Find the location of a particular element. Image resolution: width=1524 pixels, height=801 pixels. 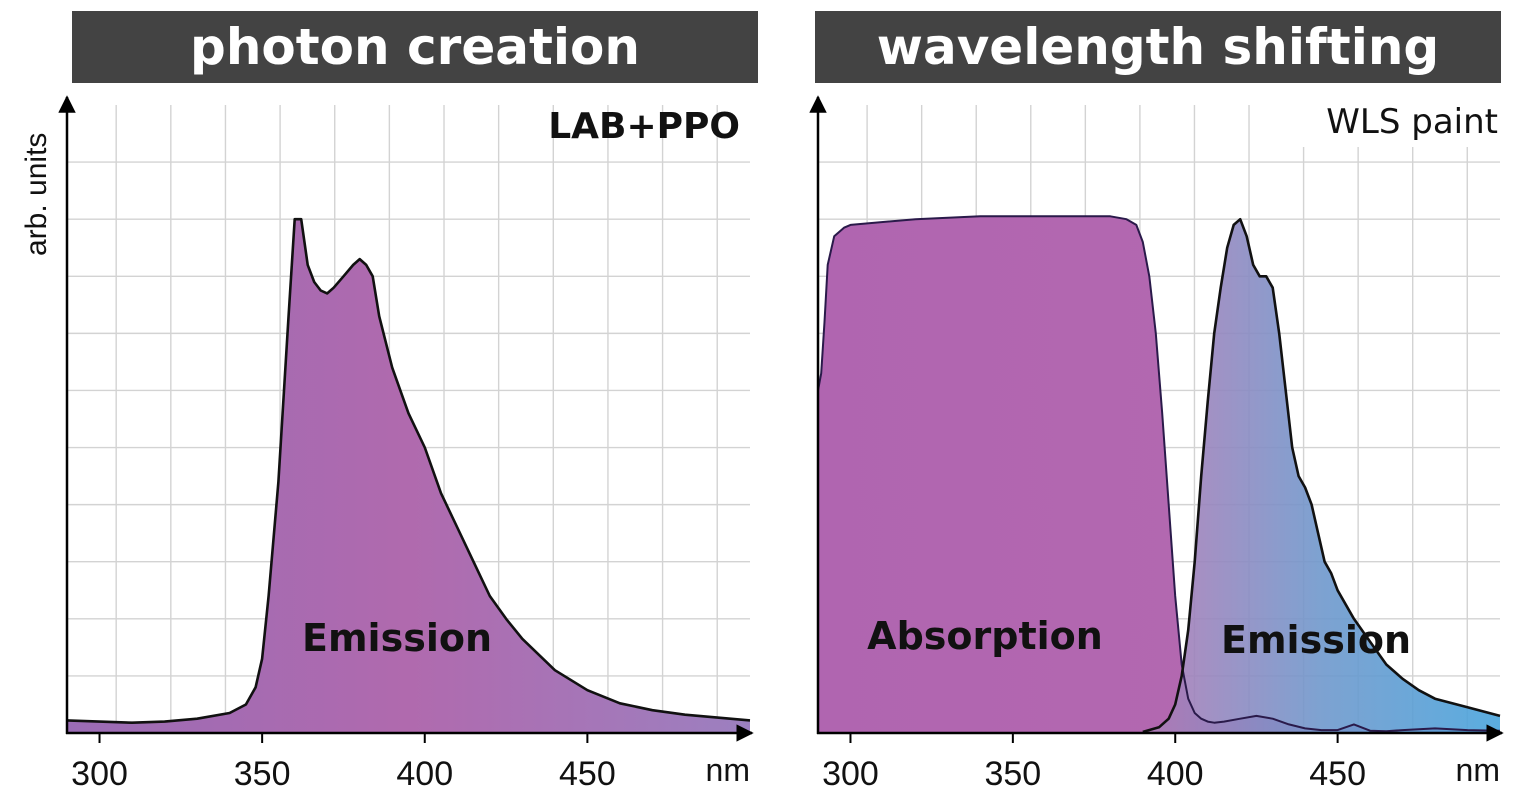

panel-right-title: wavelength shifting is located at coordinates (1158, 47).